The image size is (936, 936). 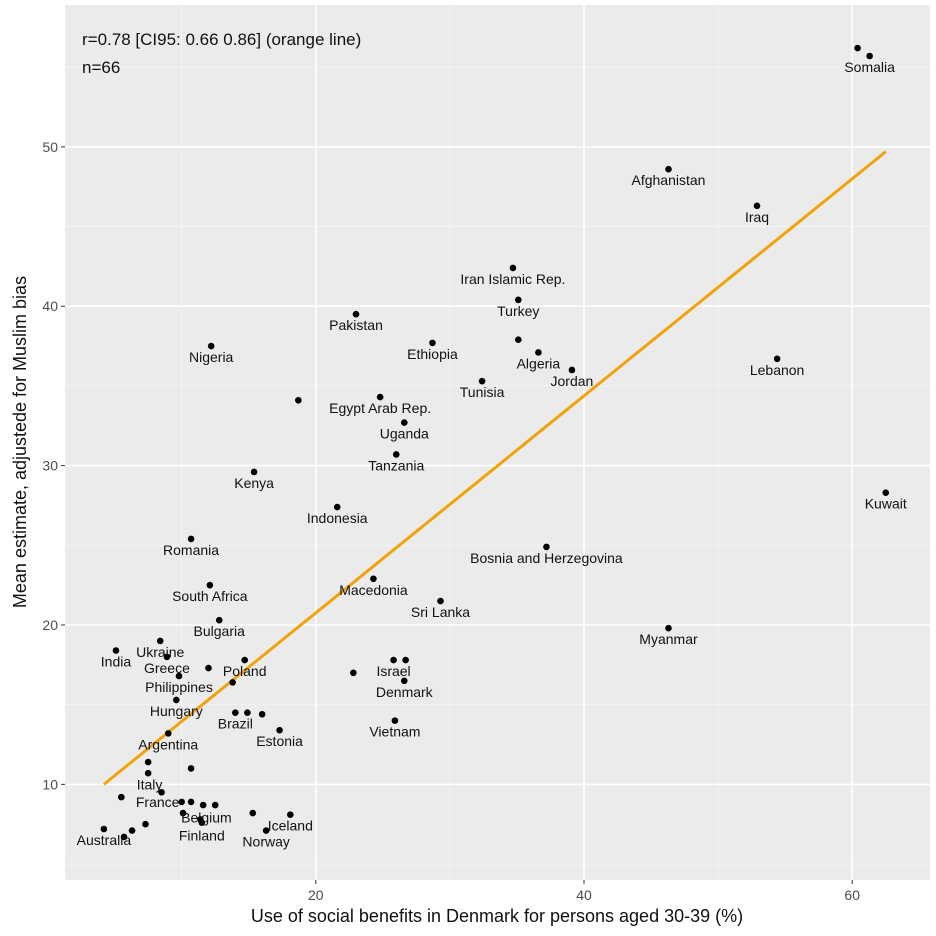 I want to click on point-label: Bosnia and Herzegovina, so click(x=546, y=558).